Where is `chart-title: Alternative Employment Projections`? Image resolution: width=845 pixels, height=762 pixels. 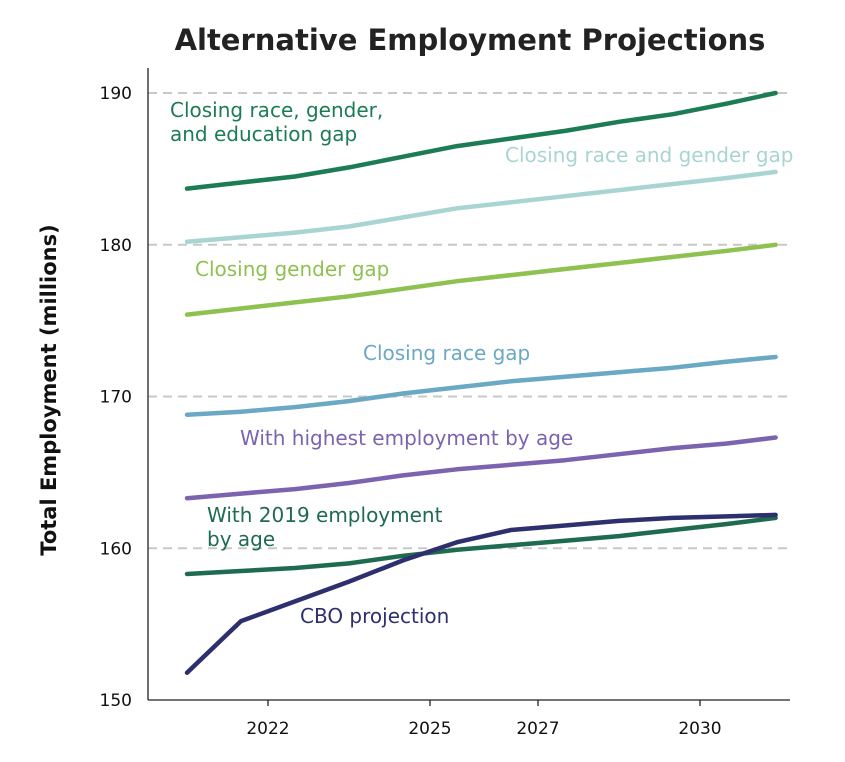 chart-title: Alternative Employment Projections is located at coordinates (470, 40).